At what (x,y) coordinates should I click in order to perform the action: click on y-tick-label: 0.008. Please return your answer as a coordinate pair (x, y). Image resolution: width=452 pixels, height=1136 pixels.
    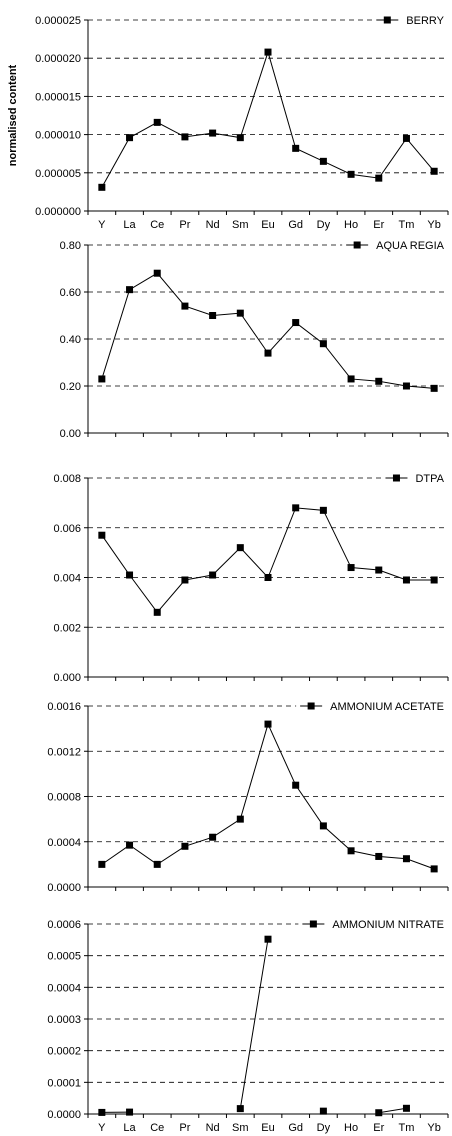
    Looking at the image, I should click on (67, 479).